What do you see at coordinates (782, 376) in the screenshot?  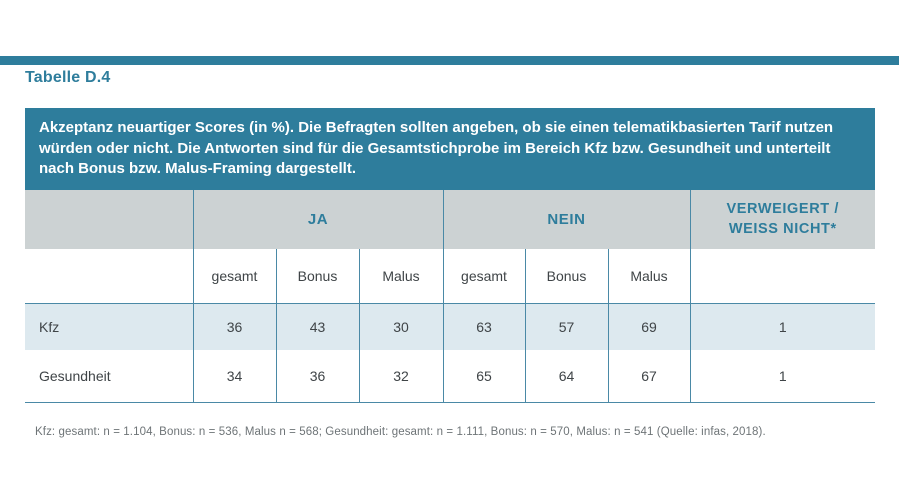 I see `gesundheit-verweigert: 1` at bounding box center [782, 376].